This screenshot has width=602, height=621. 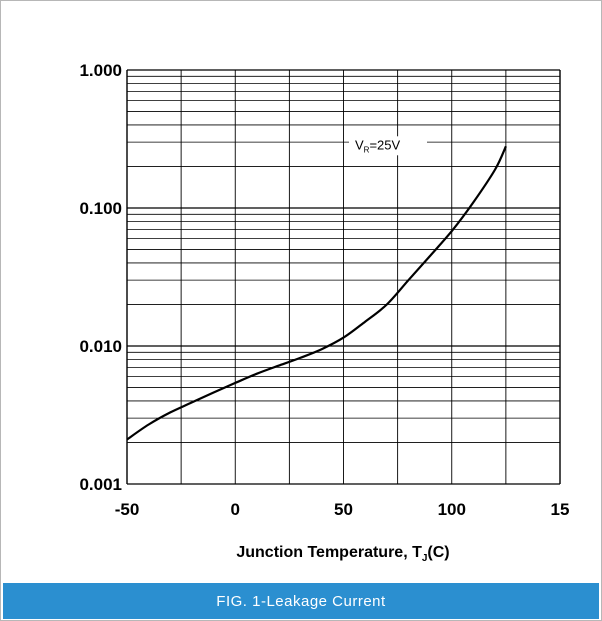 I want to click on figure-caption: FIG. 1-Leakage Current, so click(x=301, y=601).